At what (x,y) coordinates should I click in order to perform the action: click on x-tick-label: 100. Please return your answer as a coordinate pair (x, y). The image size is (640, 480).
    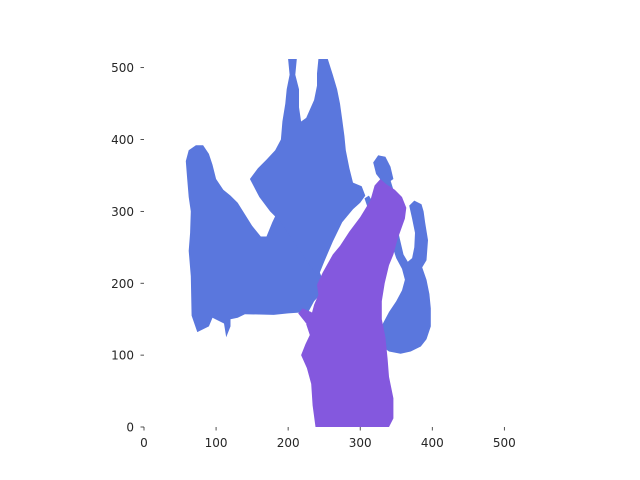
    Looking at the image, I should click on (216, 443).